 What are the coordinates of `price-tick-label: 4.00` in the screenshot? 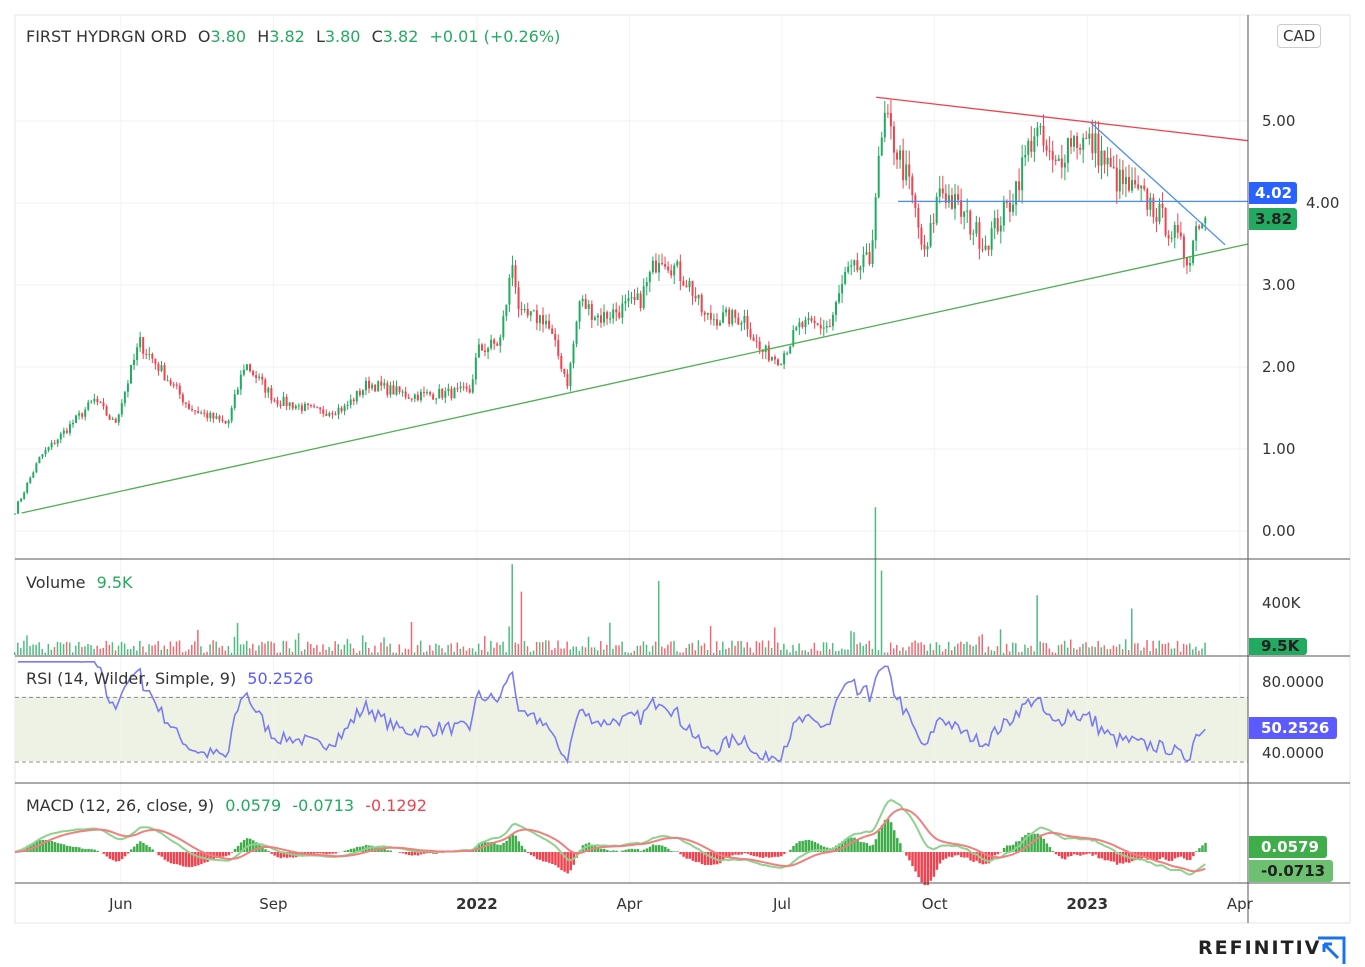 It's located at (1322, 203).